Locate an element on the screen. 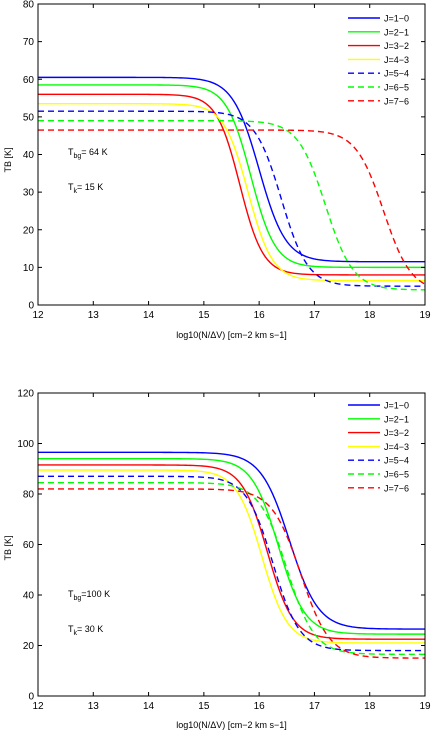 The height and width of the screenshot is (735, 431). annotation-background-temperature: Tbg= 64 K is located at coordinates (88, 153).